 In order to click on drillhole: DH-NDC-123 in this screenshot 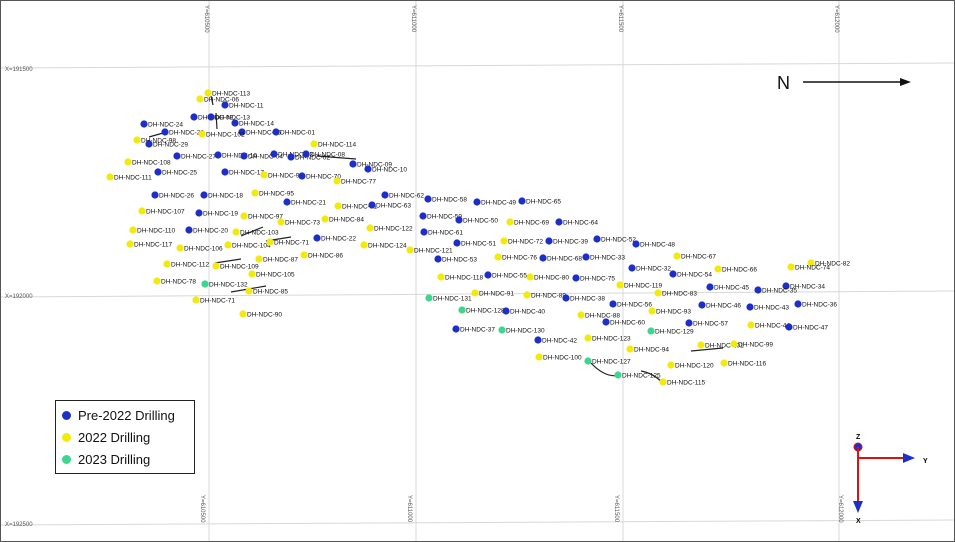, I will do `click(607, 338)`.